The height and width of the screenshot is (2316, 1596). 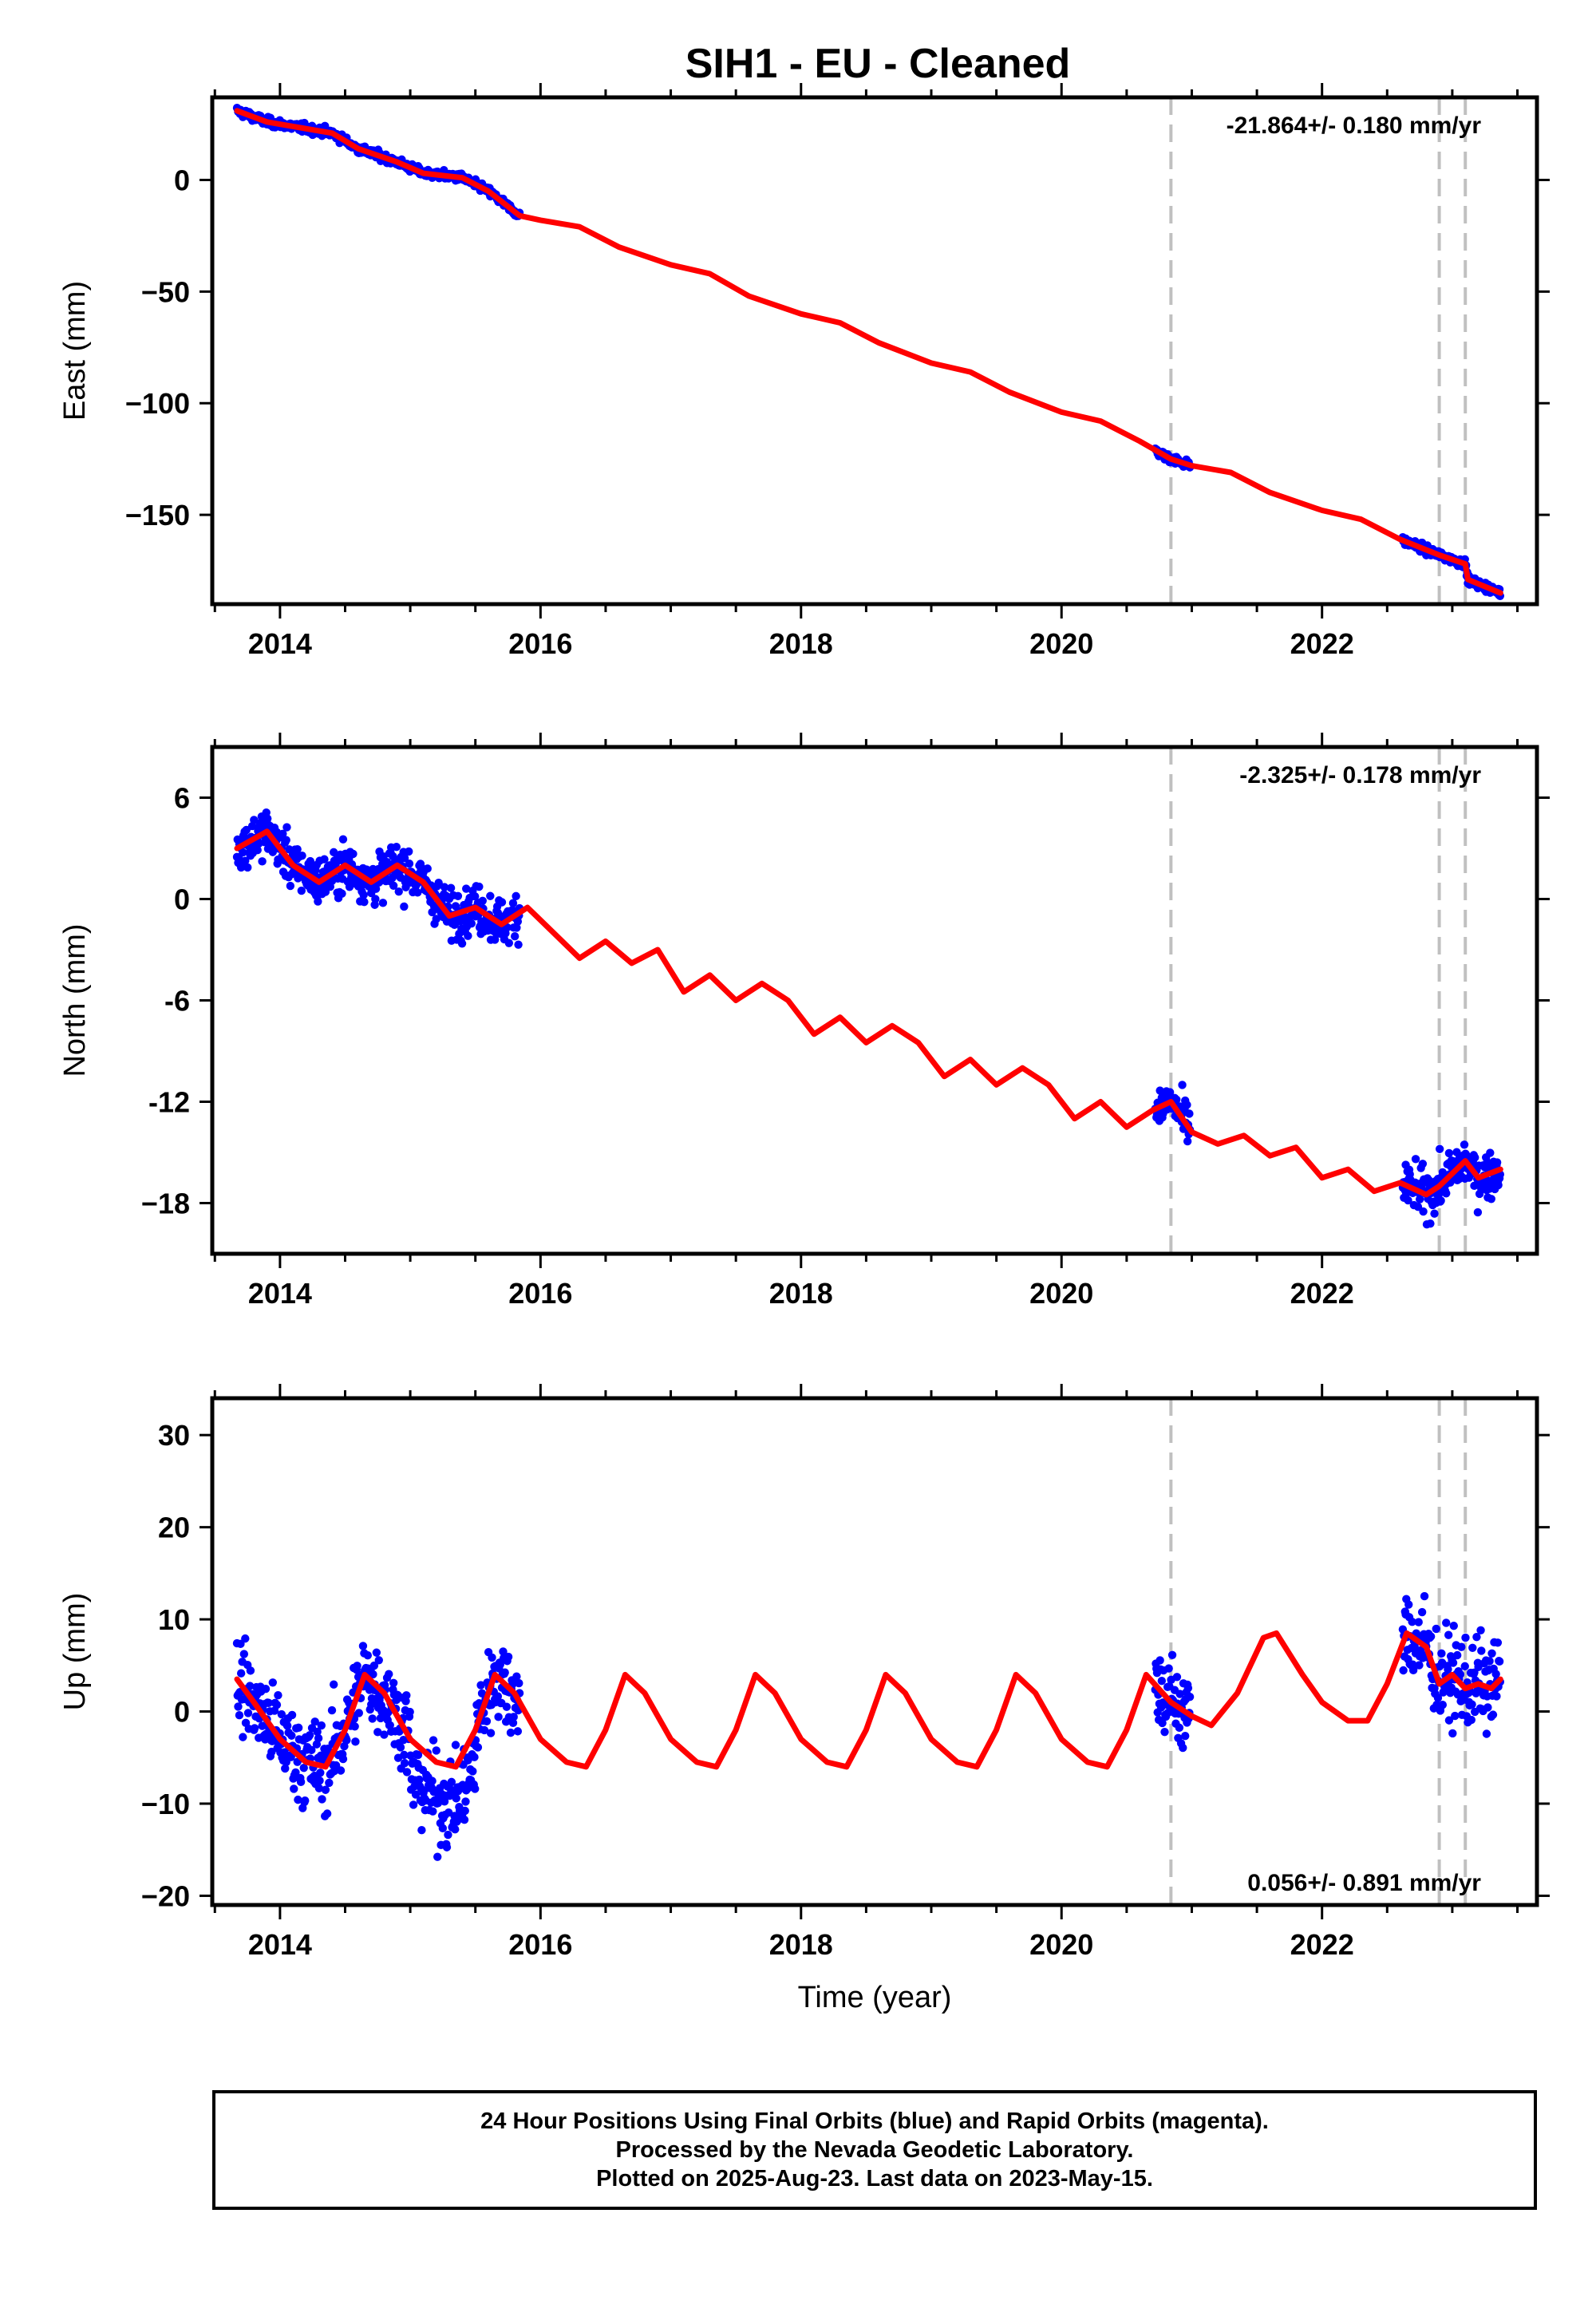 What do you see at coordinates (157, 403) in the screenshot?
I see `y-tick-label: −100` at bounding box center [157, 403].